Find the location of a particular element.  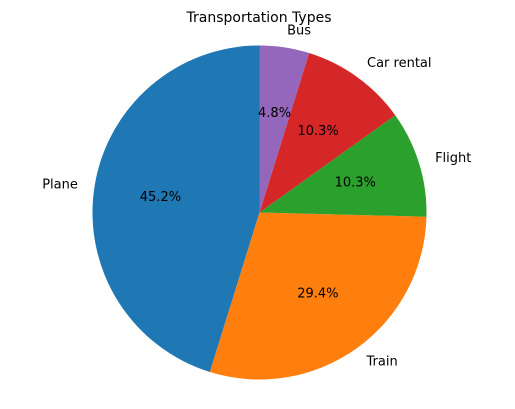

slice-label-plane: Plane is located at coordinates (60, 184).